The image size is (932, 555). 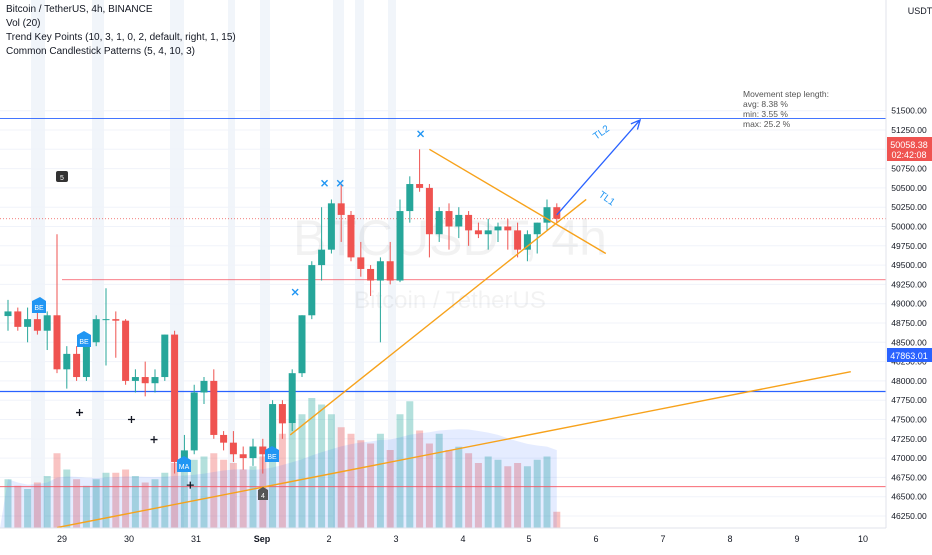 I want to click on time-axis, so click(x=466, y=538).